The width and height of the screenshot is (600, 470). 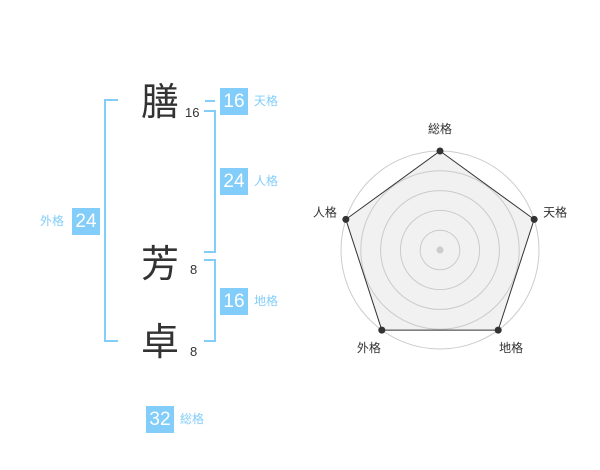 I want to click on gaikaku-bracket, so click(x=111, y=220).